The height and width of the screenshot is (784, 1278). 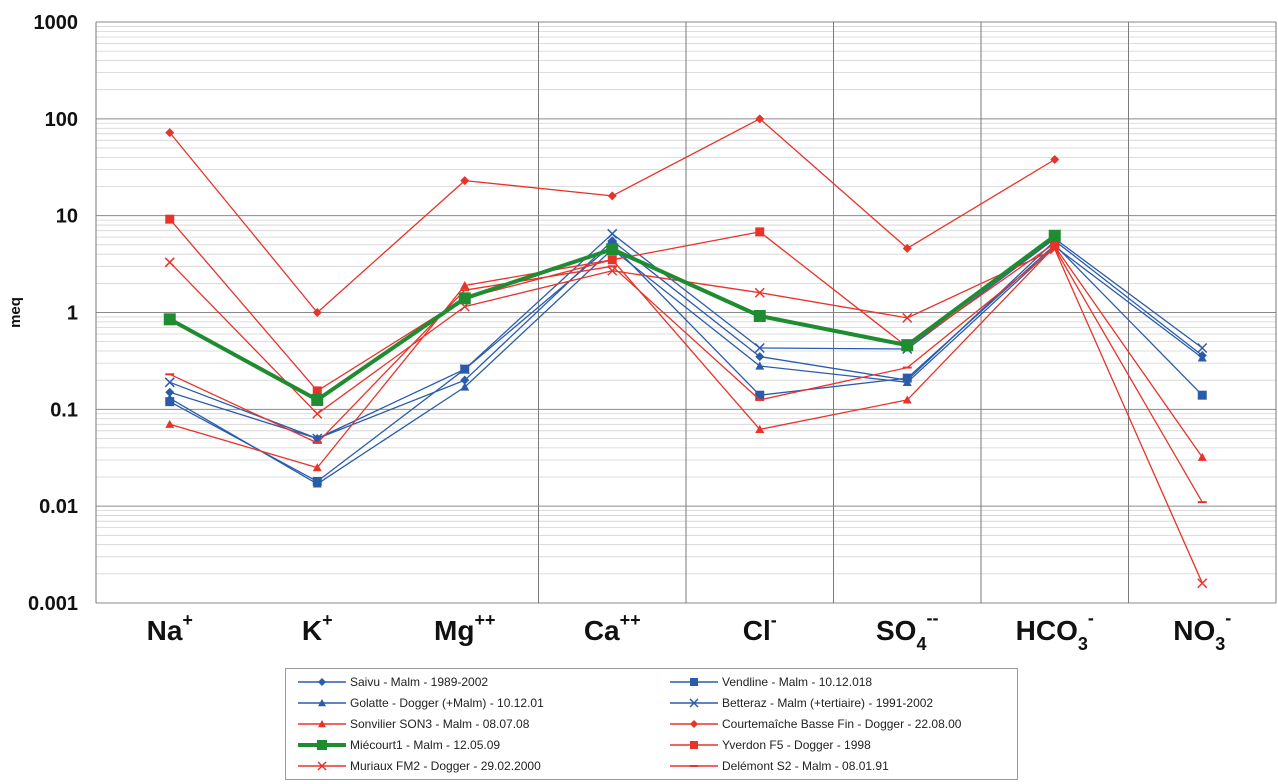 I want to click on legend-label: Yverdon F5 - Dogger - 1998, so click(x=796, y=745).